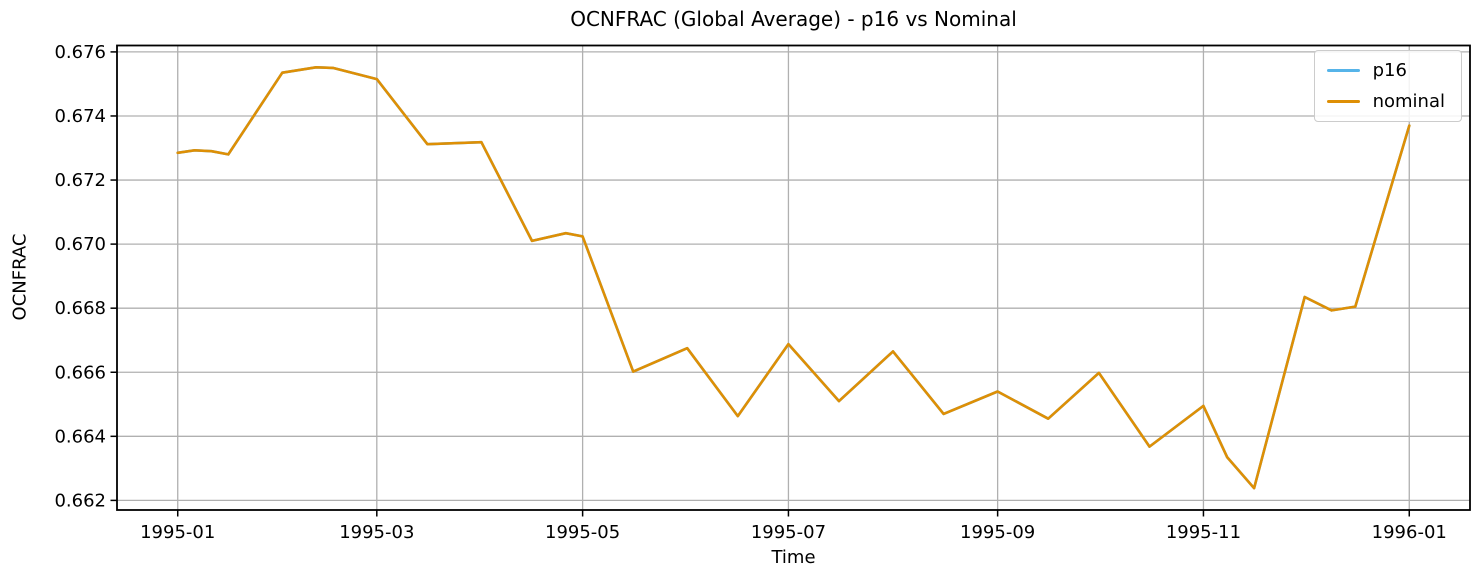 The width and height of the screenshot is (1483, 584). I want to click on legend: p16 nominal, so click(1387, 86).